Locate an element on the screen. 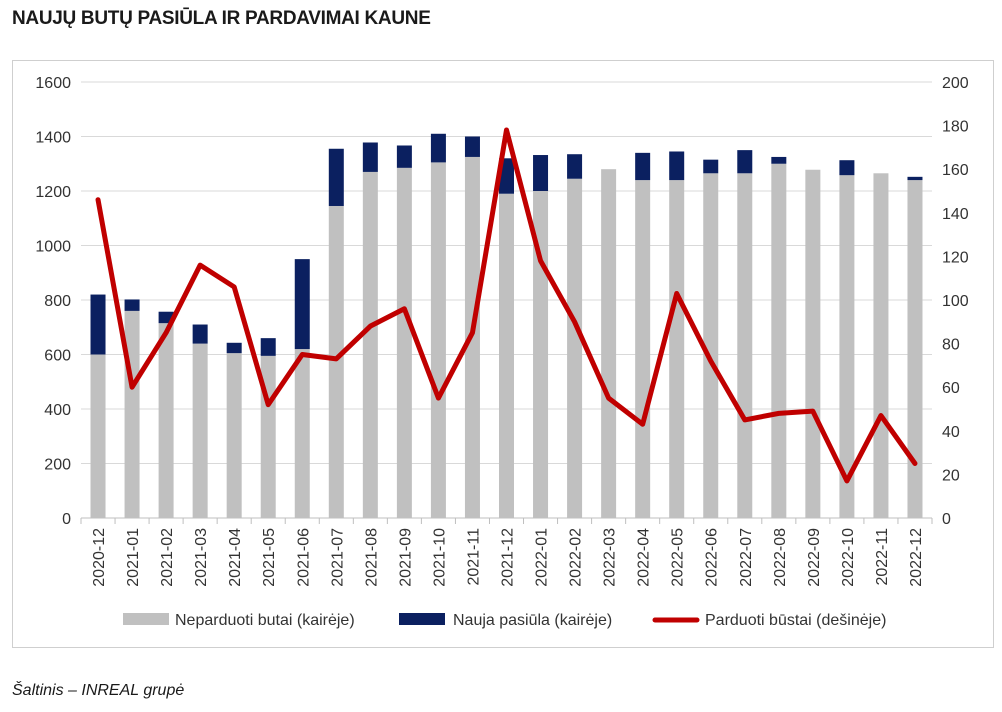  x-tick-label: 2022-12 is located at coordinates (916, 557).